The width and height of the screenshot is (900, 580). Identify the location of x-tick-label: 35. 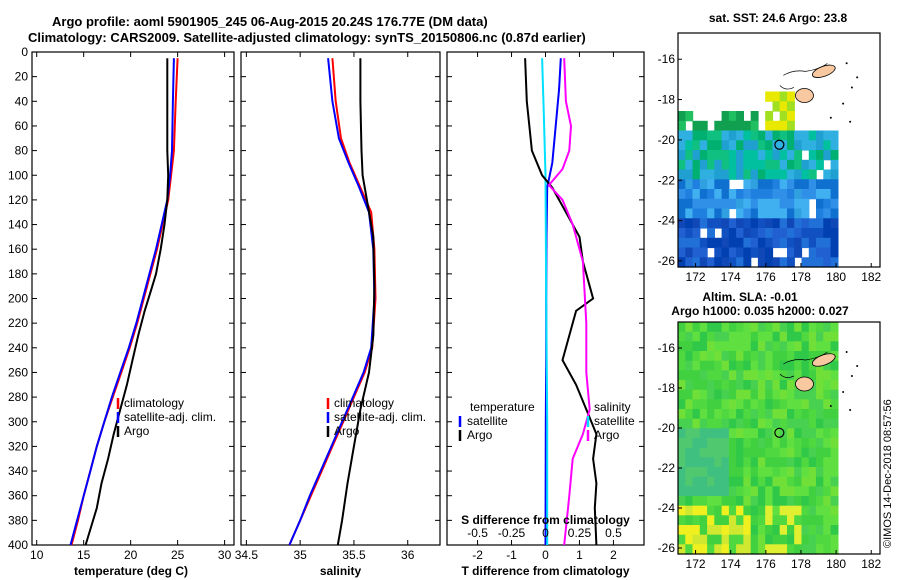
(300, 555).